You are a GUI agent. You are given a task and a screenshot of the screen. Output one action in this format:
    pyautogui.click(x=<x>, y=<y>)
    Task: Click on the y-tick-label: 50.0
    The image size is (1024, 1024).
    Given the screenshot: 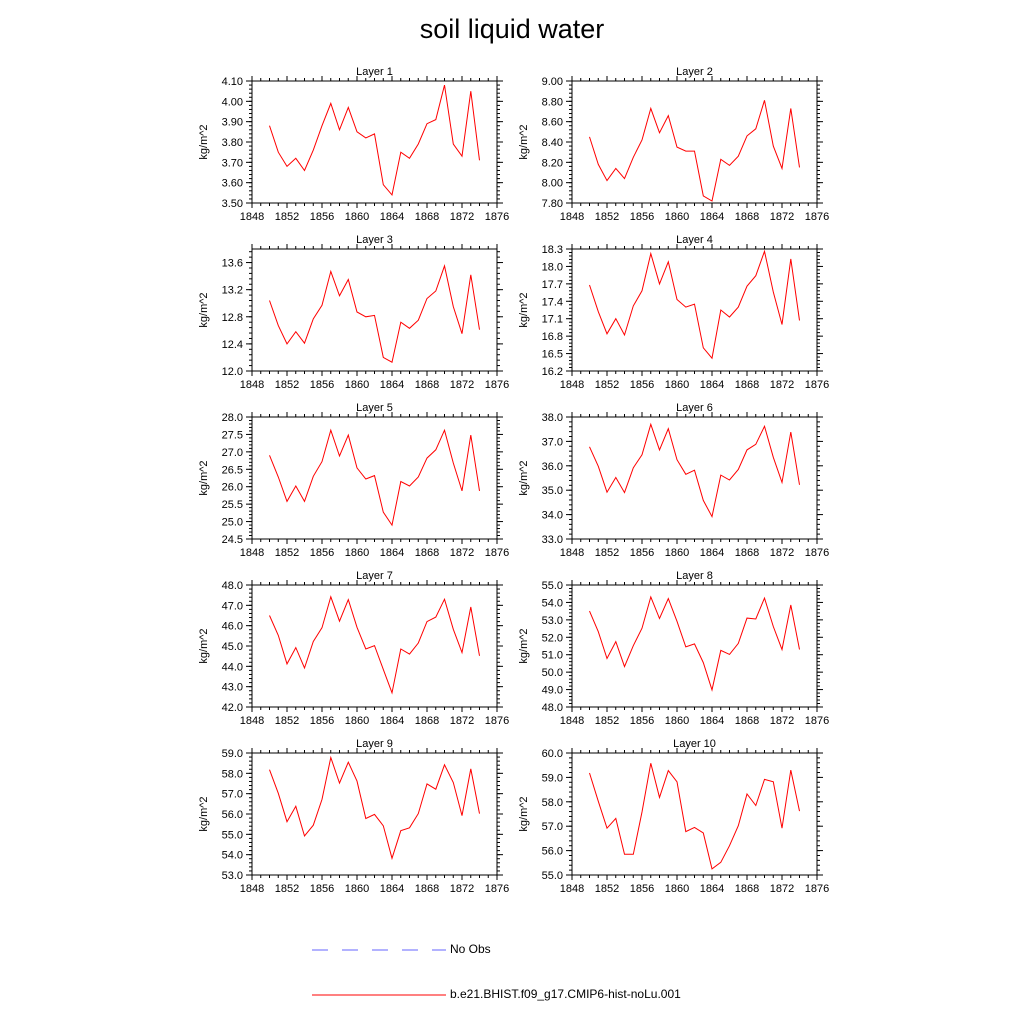 What is the action you would take?
    pyautogui.click(x=552, y=673)
    